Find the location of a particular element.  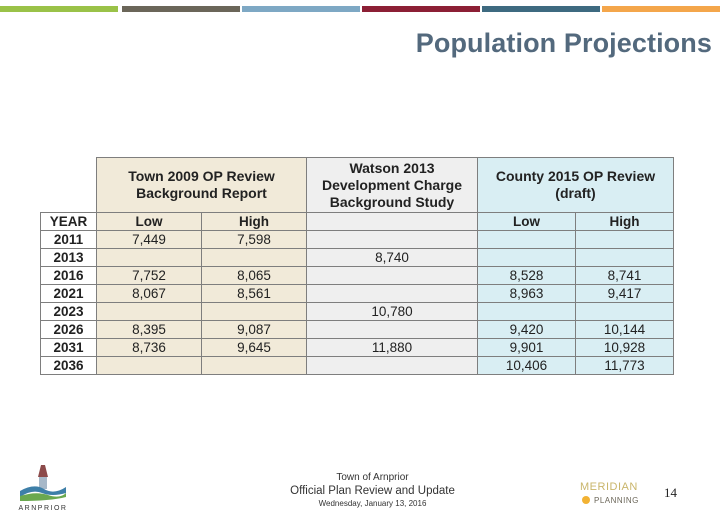

cell-county-high: 11,773 is located at coordinates (624, 365).